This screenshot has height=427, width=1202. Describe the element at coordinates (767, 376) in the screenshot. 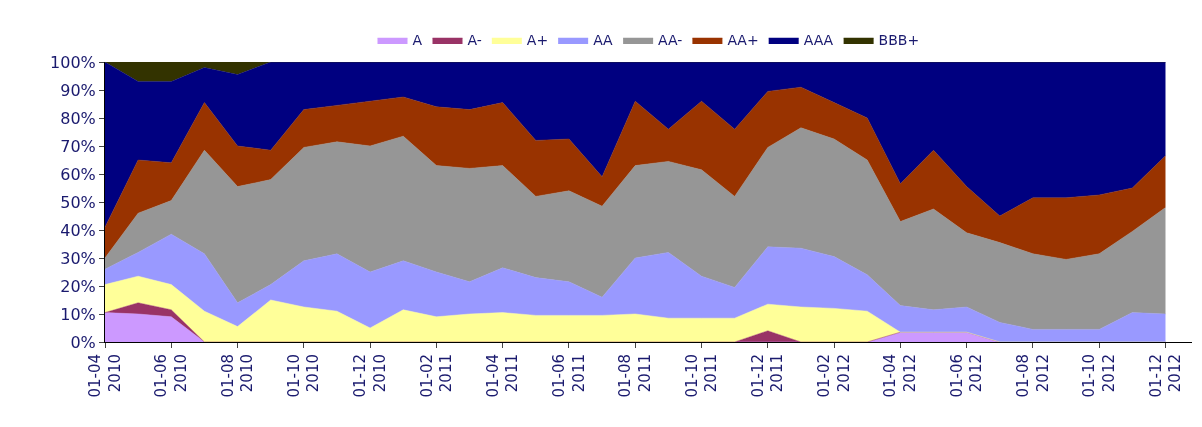

I see `x-tick-label: 01-12 2011` at that location.